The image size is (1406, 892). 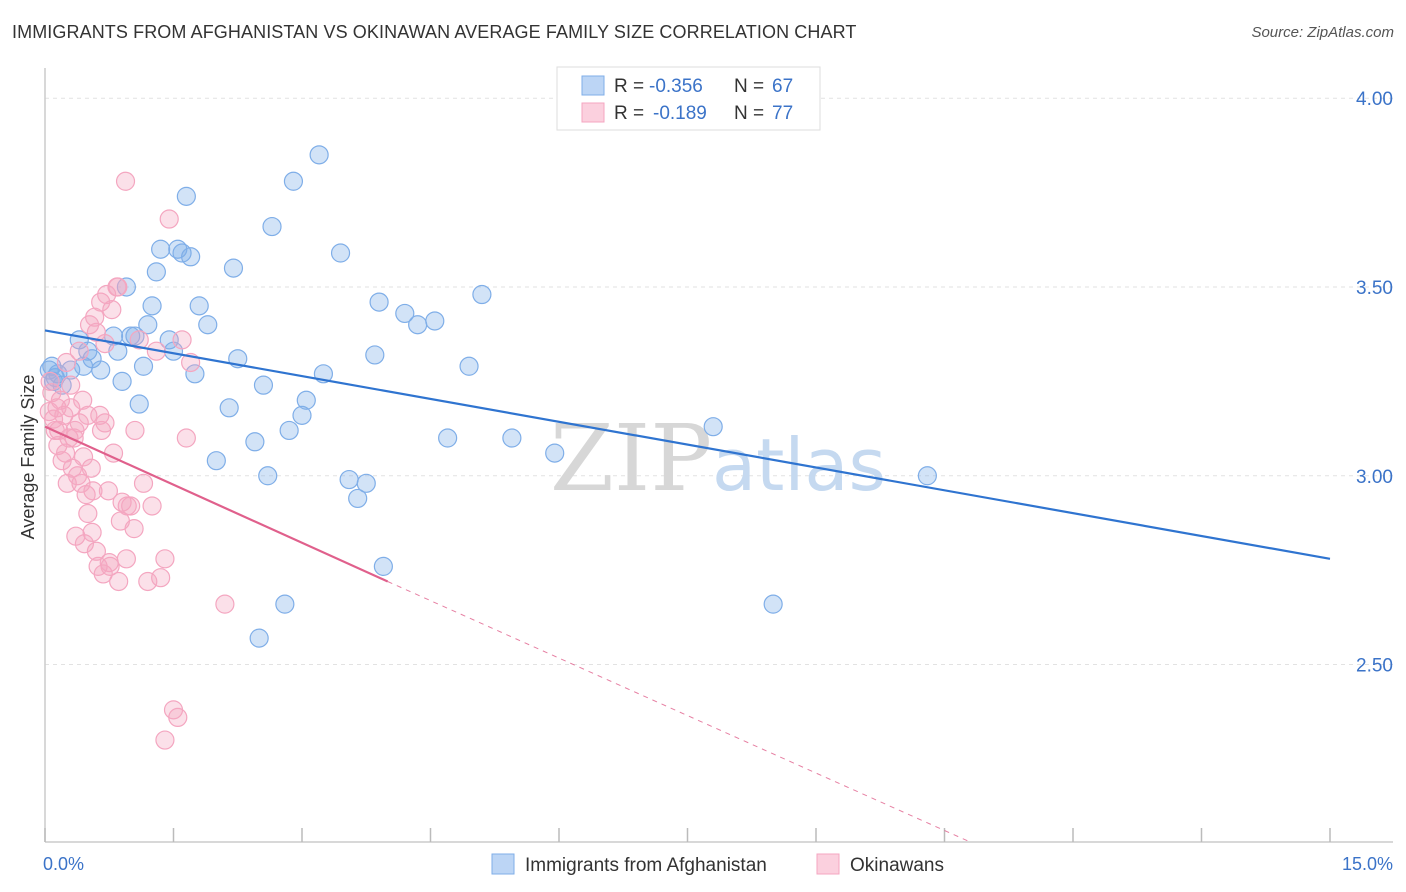 What do you see at coordinates (676, 86) in the screenshot?
I see `legend-r-value-afghanistan: -0.356` at bounding box center [676, 86].